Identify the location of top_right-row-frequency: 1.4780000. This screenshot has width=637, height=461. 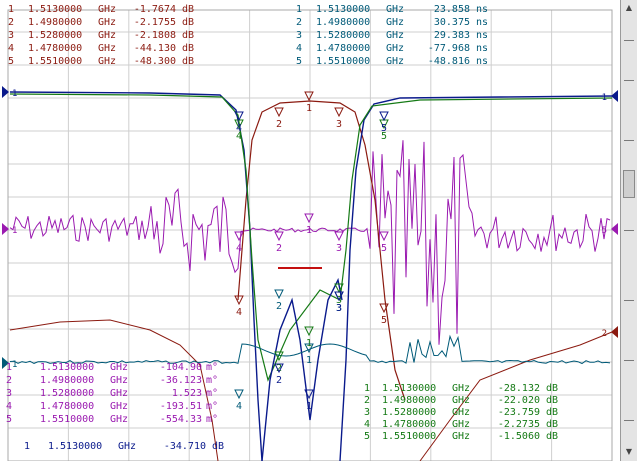
(343, 48).